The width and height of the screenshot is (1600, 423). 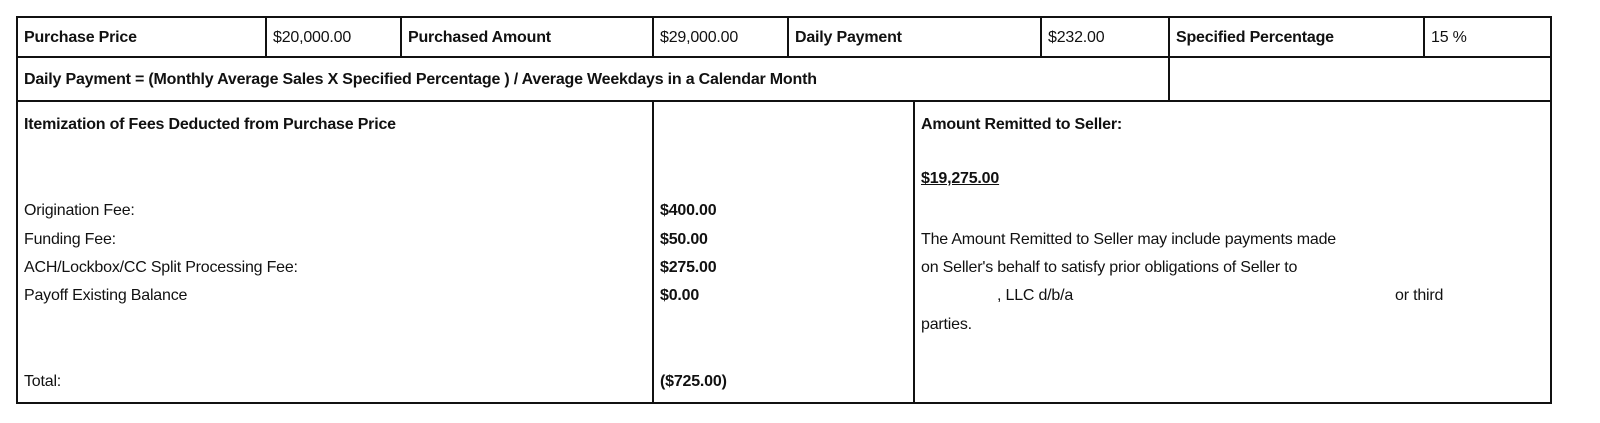 I want to click on fee-amount: $0.00, so click(x=680, y=295).